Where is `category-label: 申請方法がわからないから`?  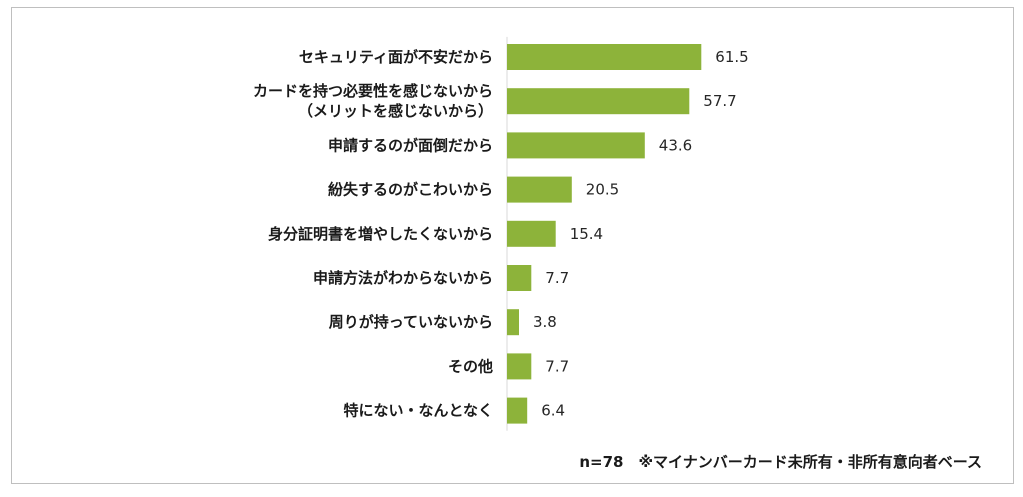
category-label: 申請方法がわからないから is located at coordinates (403, 278).